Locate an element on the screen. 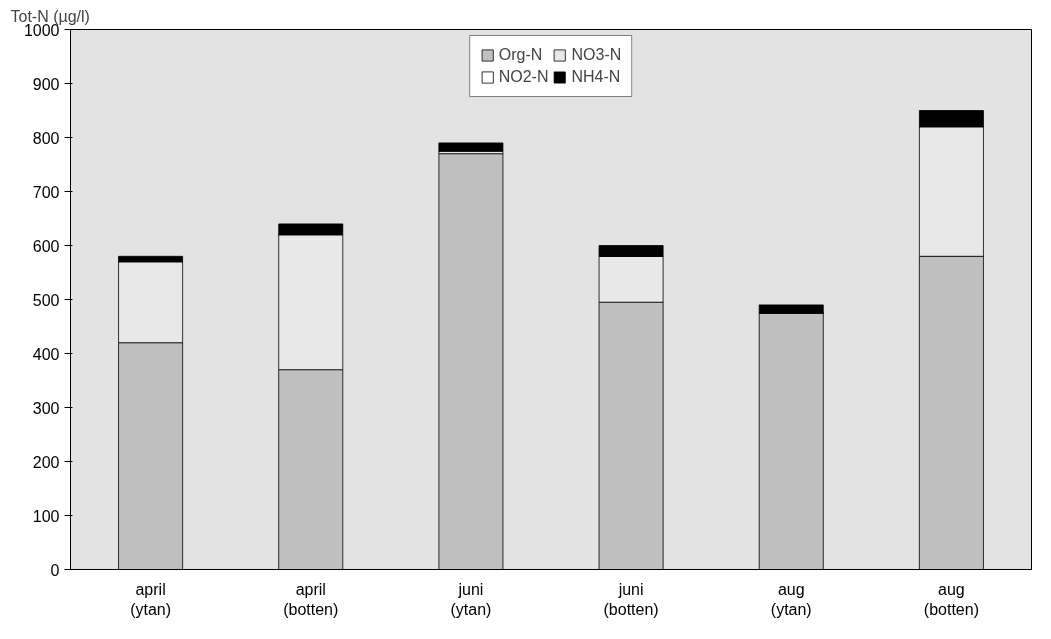 The image size is (1051, 639). y-tick-label: 100 is located at coordinates (46, 516).